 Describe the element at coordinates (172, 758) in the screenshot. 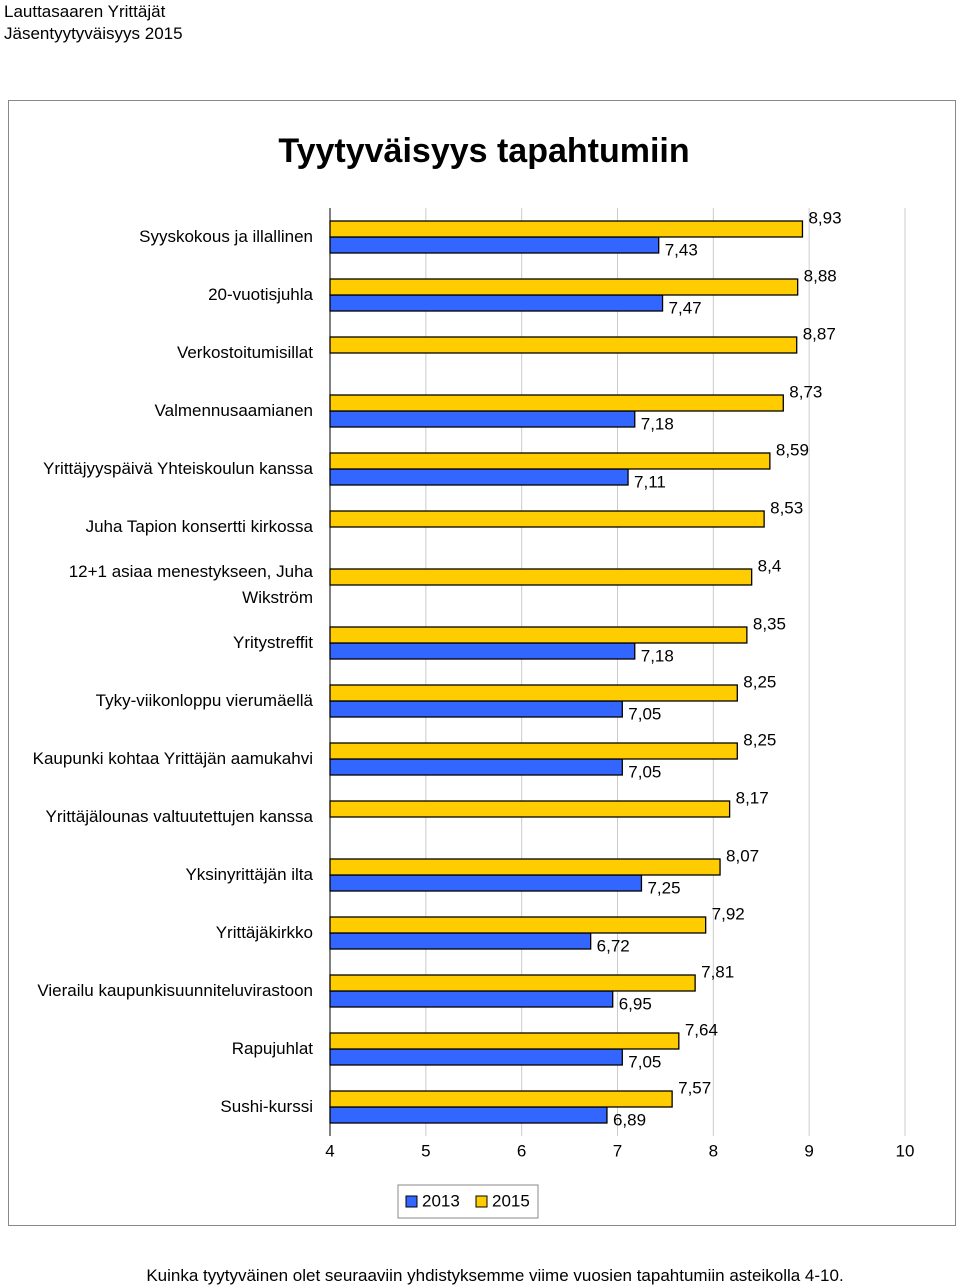

I see `y-tick-label: Kaupunki kohtaa Yrittäjän aamukahvi` at that location.